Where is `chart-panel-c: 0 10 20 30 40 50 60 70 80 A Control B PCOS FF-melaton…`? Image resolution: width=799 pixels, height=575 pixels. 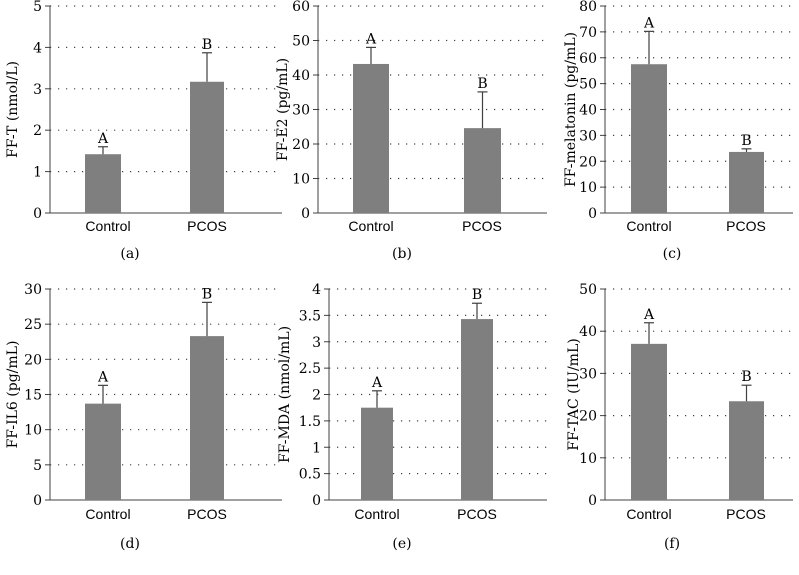 chart-panel-c: 0 10 20 30 40 50 60 70 80 A Control B PCOS FF-melaton… is located at coordinates (678, 131).